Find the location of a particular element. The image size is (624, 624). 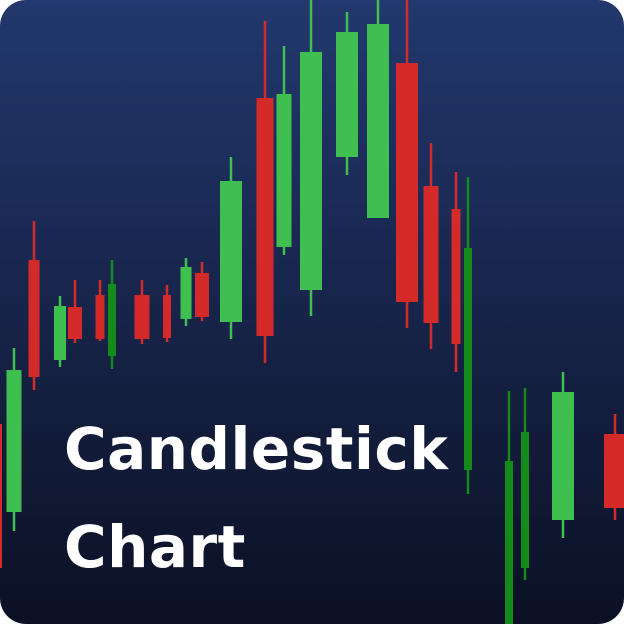

chart-title-line-2: Chart is located at coordinates (155, 547).